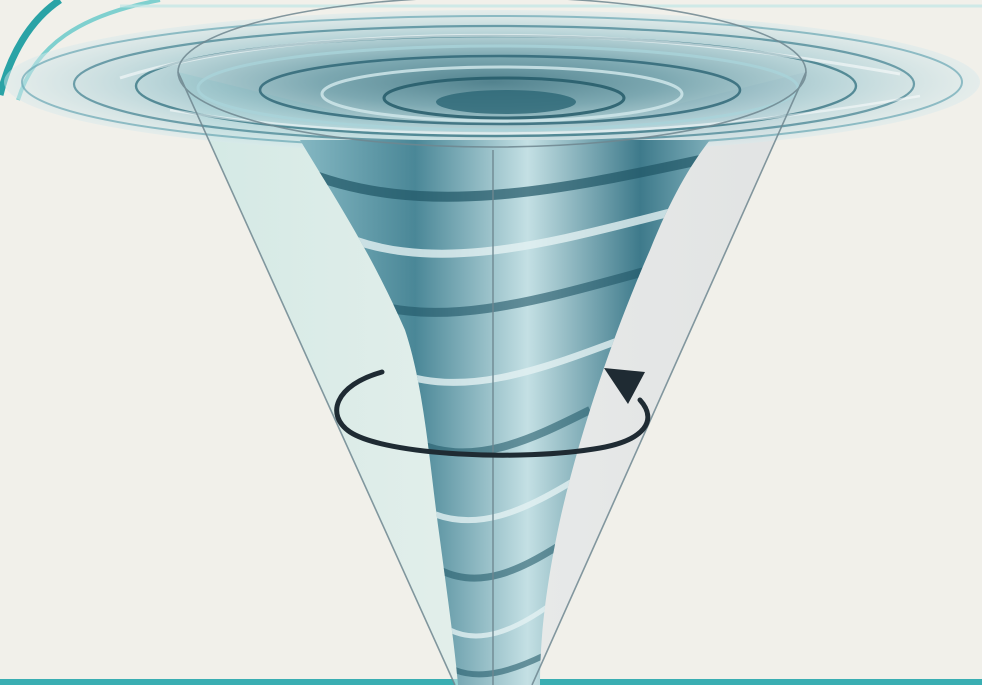 This screenshot has width=982, height=685. I want to click on counterclockwise-rotation-arrow-icon, so click(492, 413).